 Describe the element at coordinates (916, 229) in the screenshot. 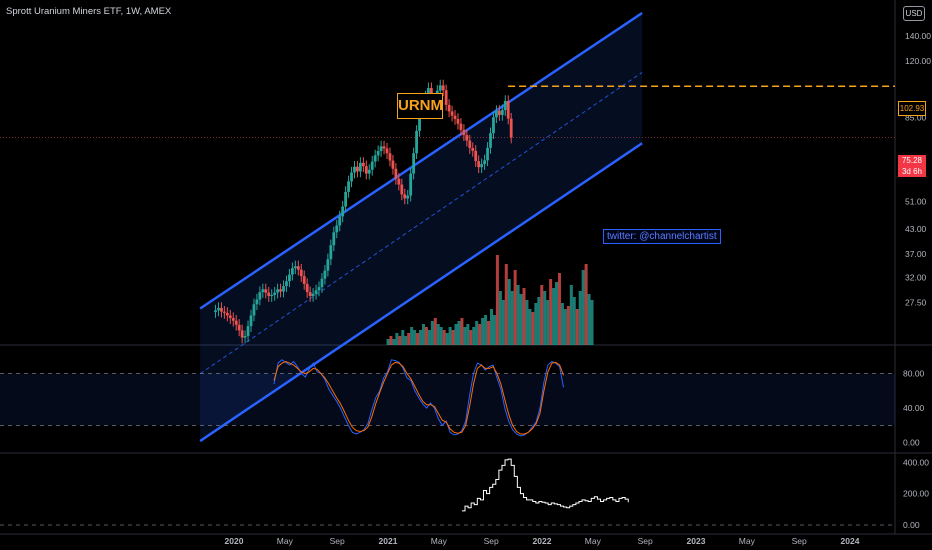

I see `price-tick-label: 43.00` at that location.